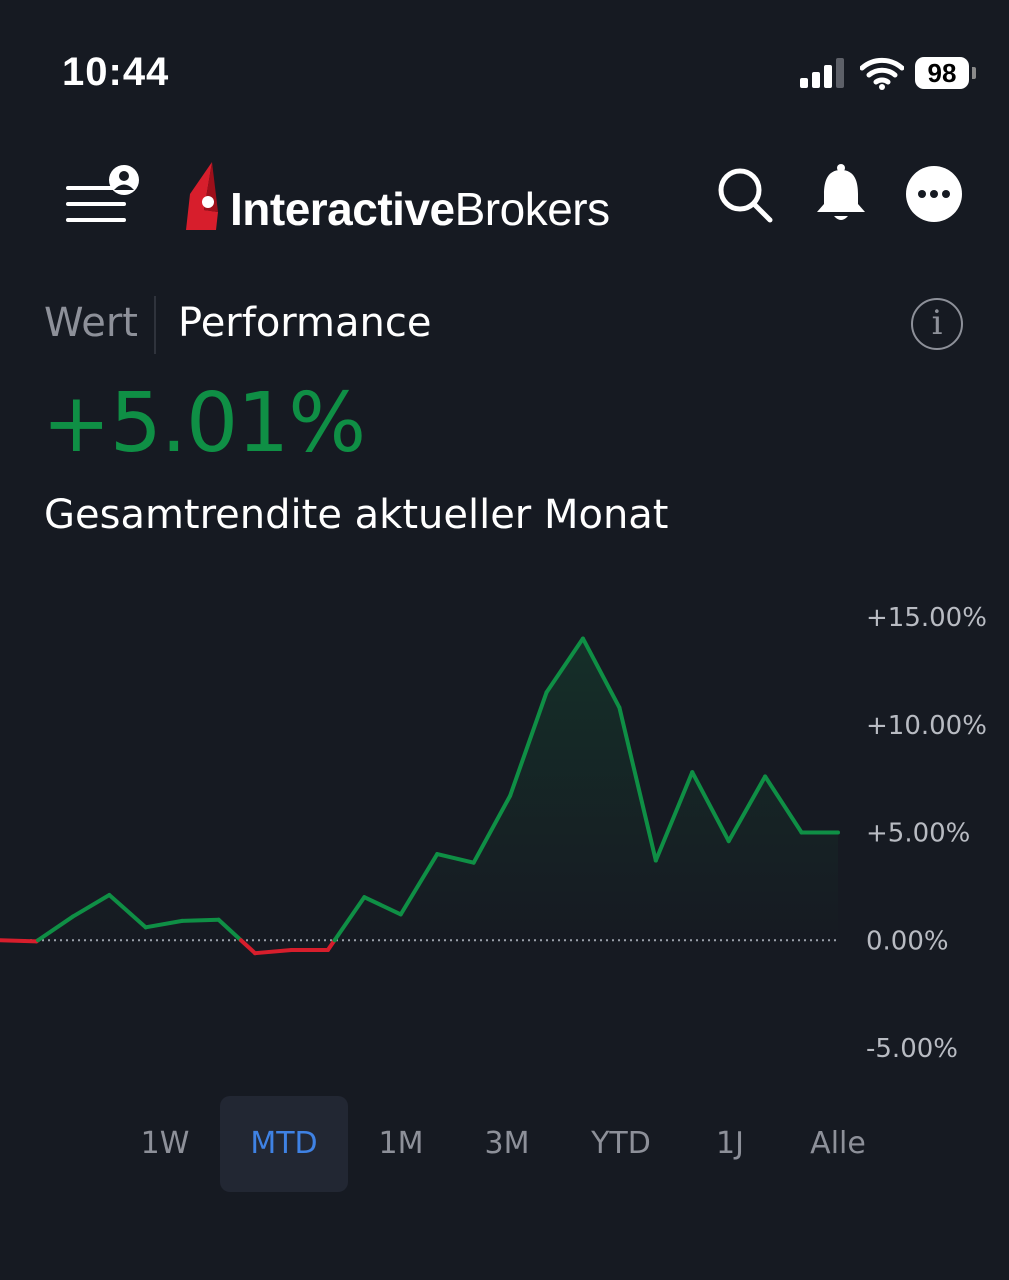  Describe the element at coordinates (342, 209) in the screenshot. I see `logo-text-bold: Interactive` at that location.